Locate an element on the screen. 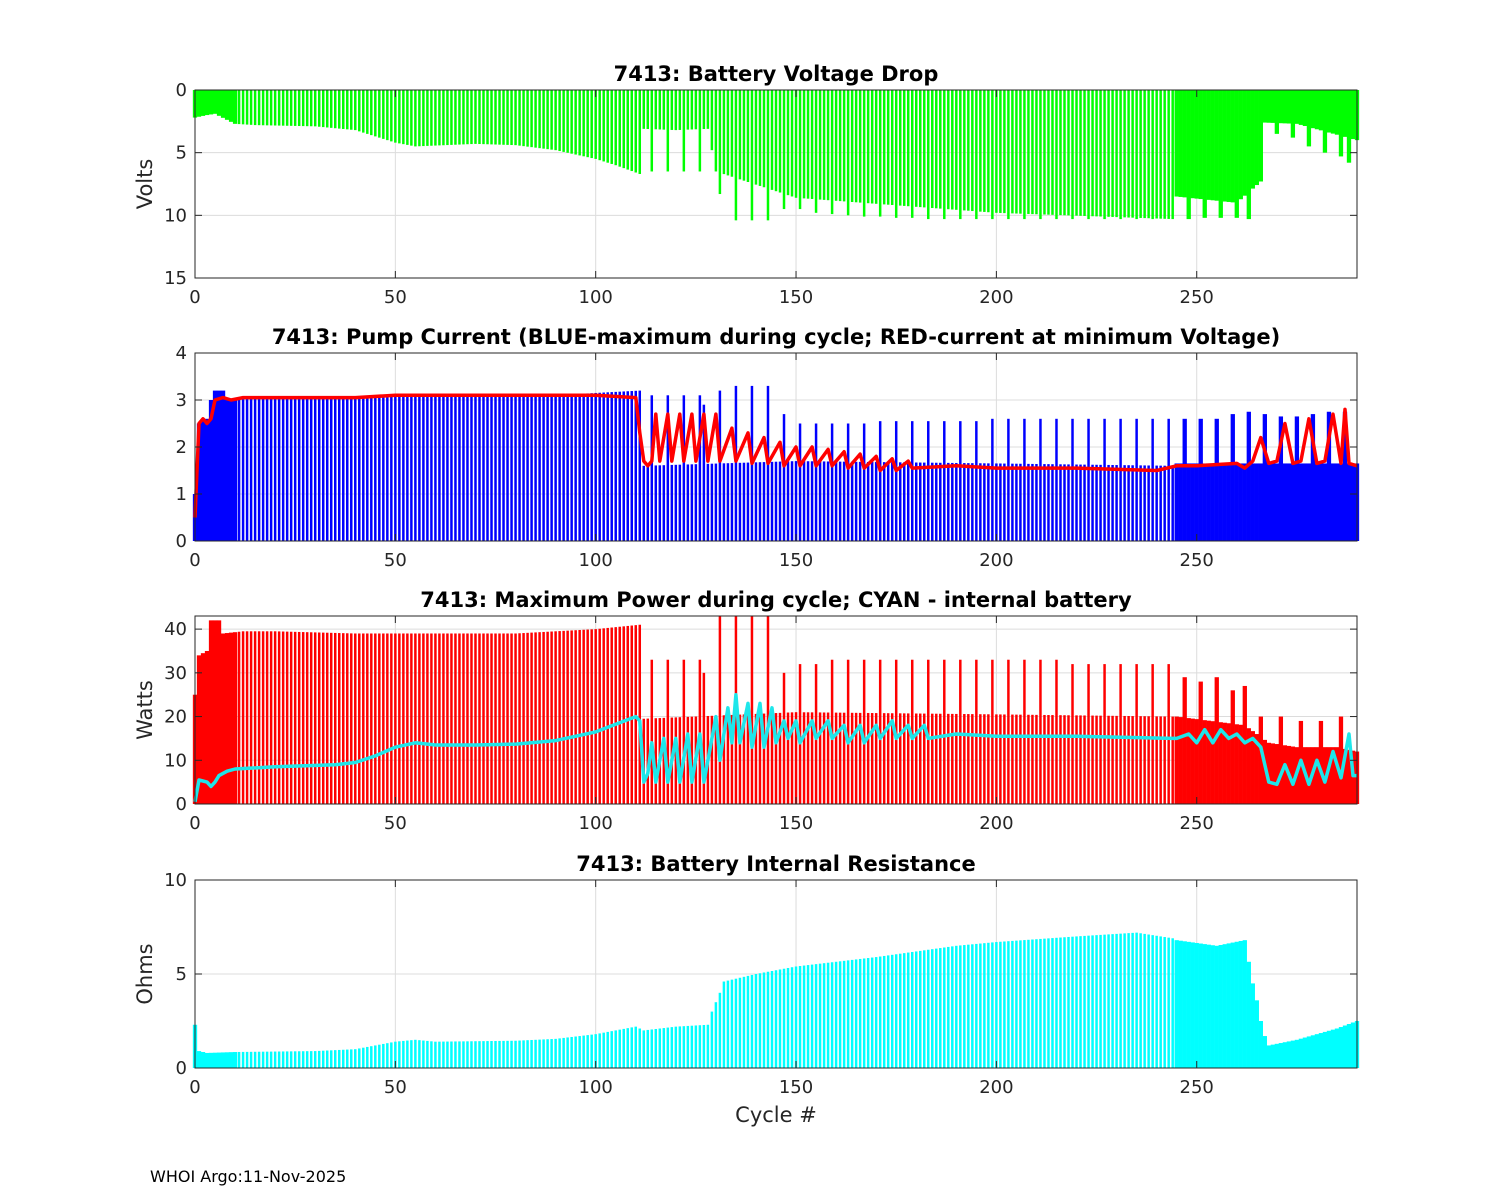  x-tick-label: 50 is located at coordinates (395, 560).